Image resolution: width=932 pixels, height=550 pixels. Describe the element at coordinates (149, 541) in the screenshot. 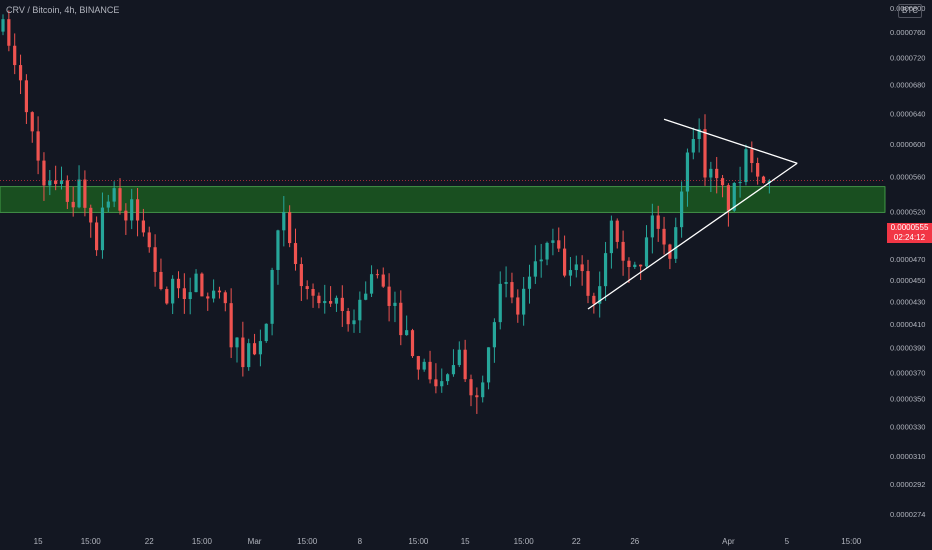

I see `x-tick-label: 22` at that location.